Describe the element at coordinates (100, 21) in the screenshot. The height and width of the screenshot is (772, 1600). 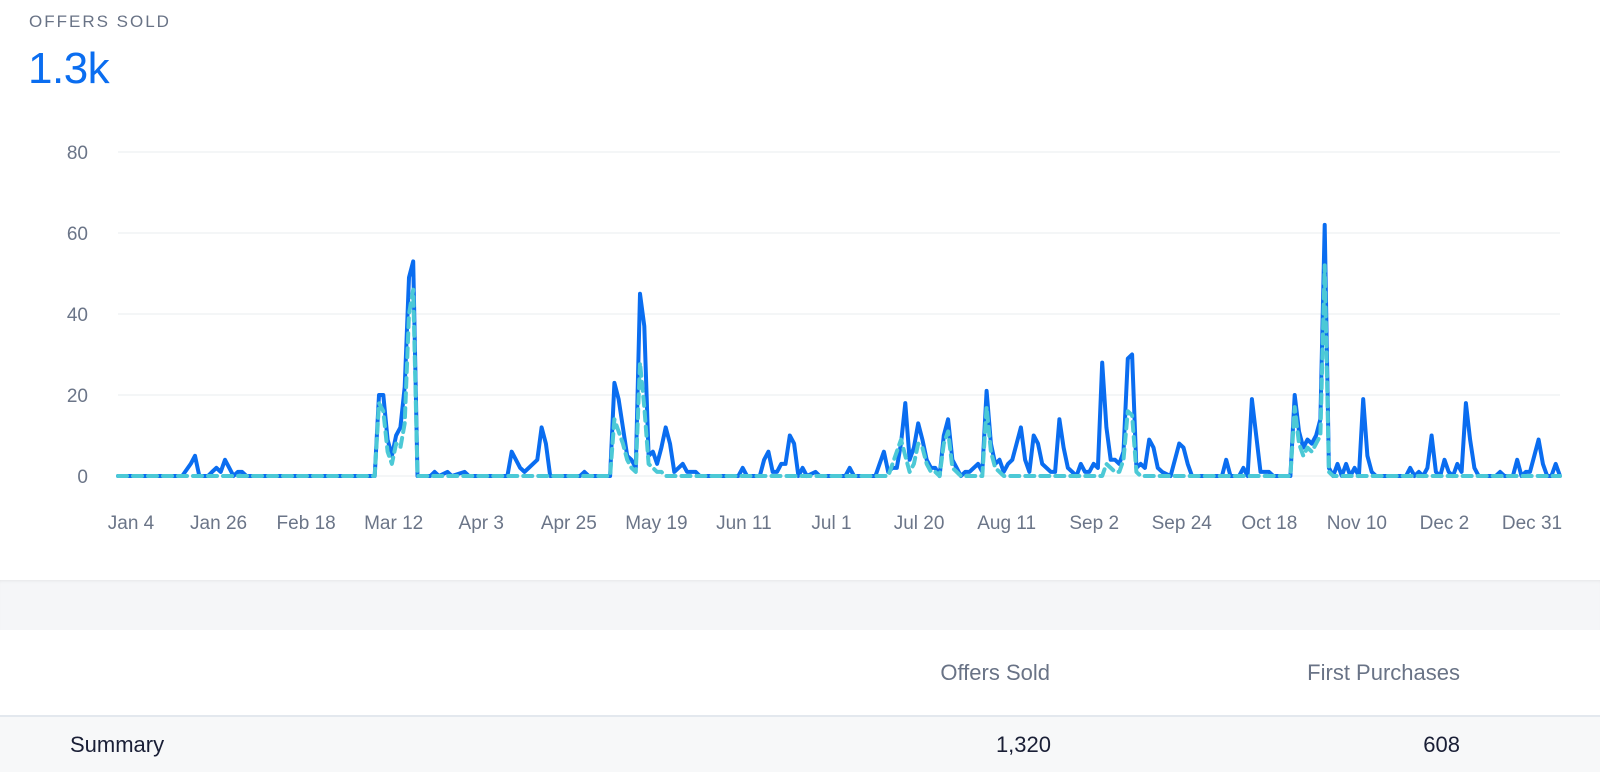
I see `metric-label: OFFERS SOLD` at that location.